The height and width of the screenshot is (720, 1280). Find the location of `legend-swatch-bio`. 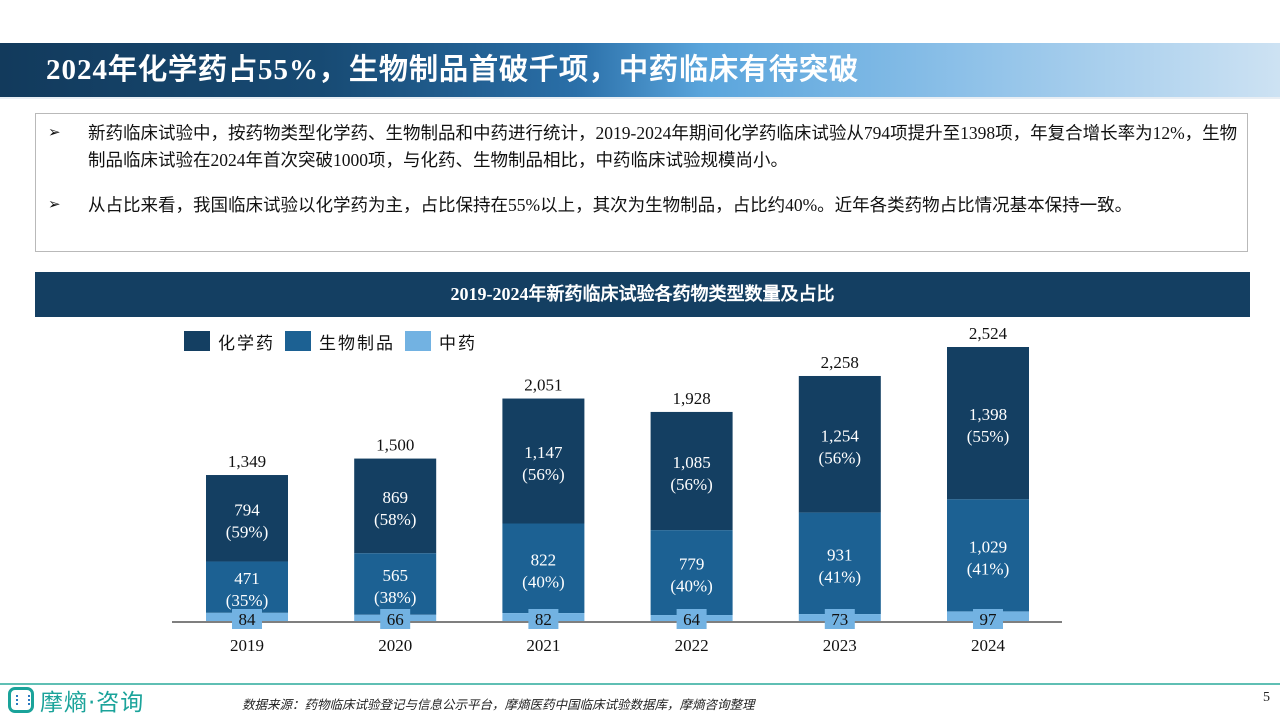

legend-swatch-bio is located at coordinates (298, 341).